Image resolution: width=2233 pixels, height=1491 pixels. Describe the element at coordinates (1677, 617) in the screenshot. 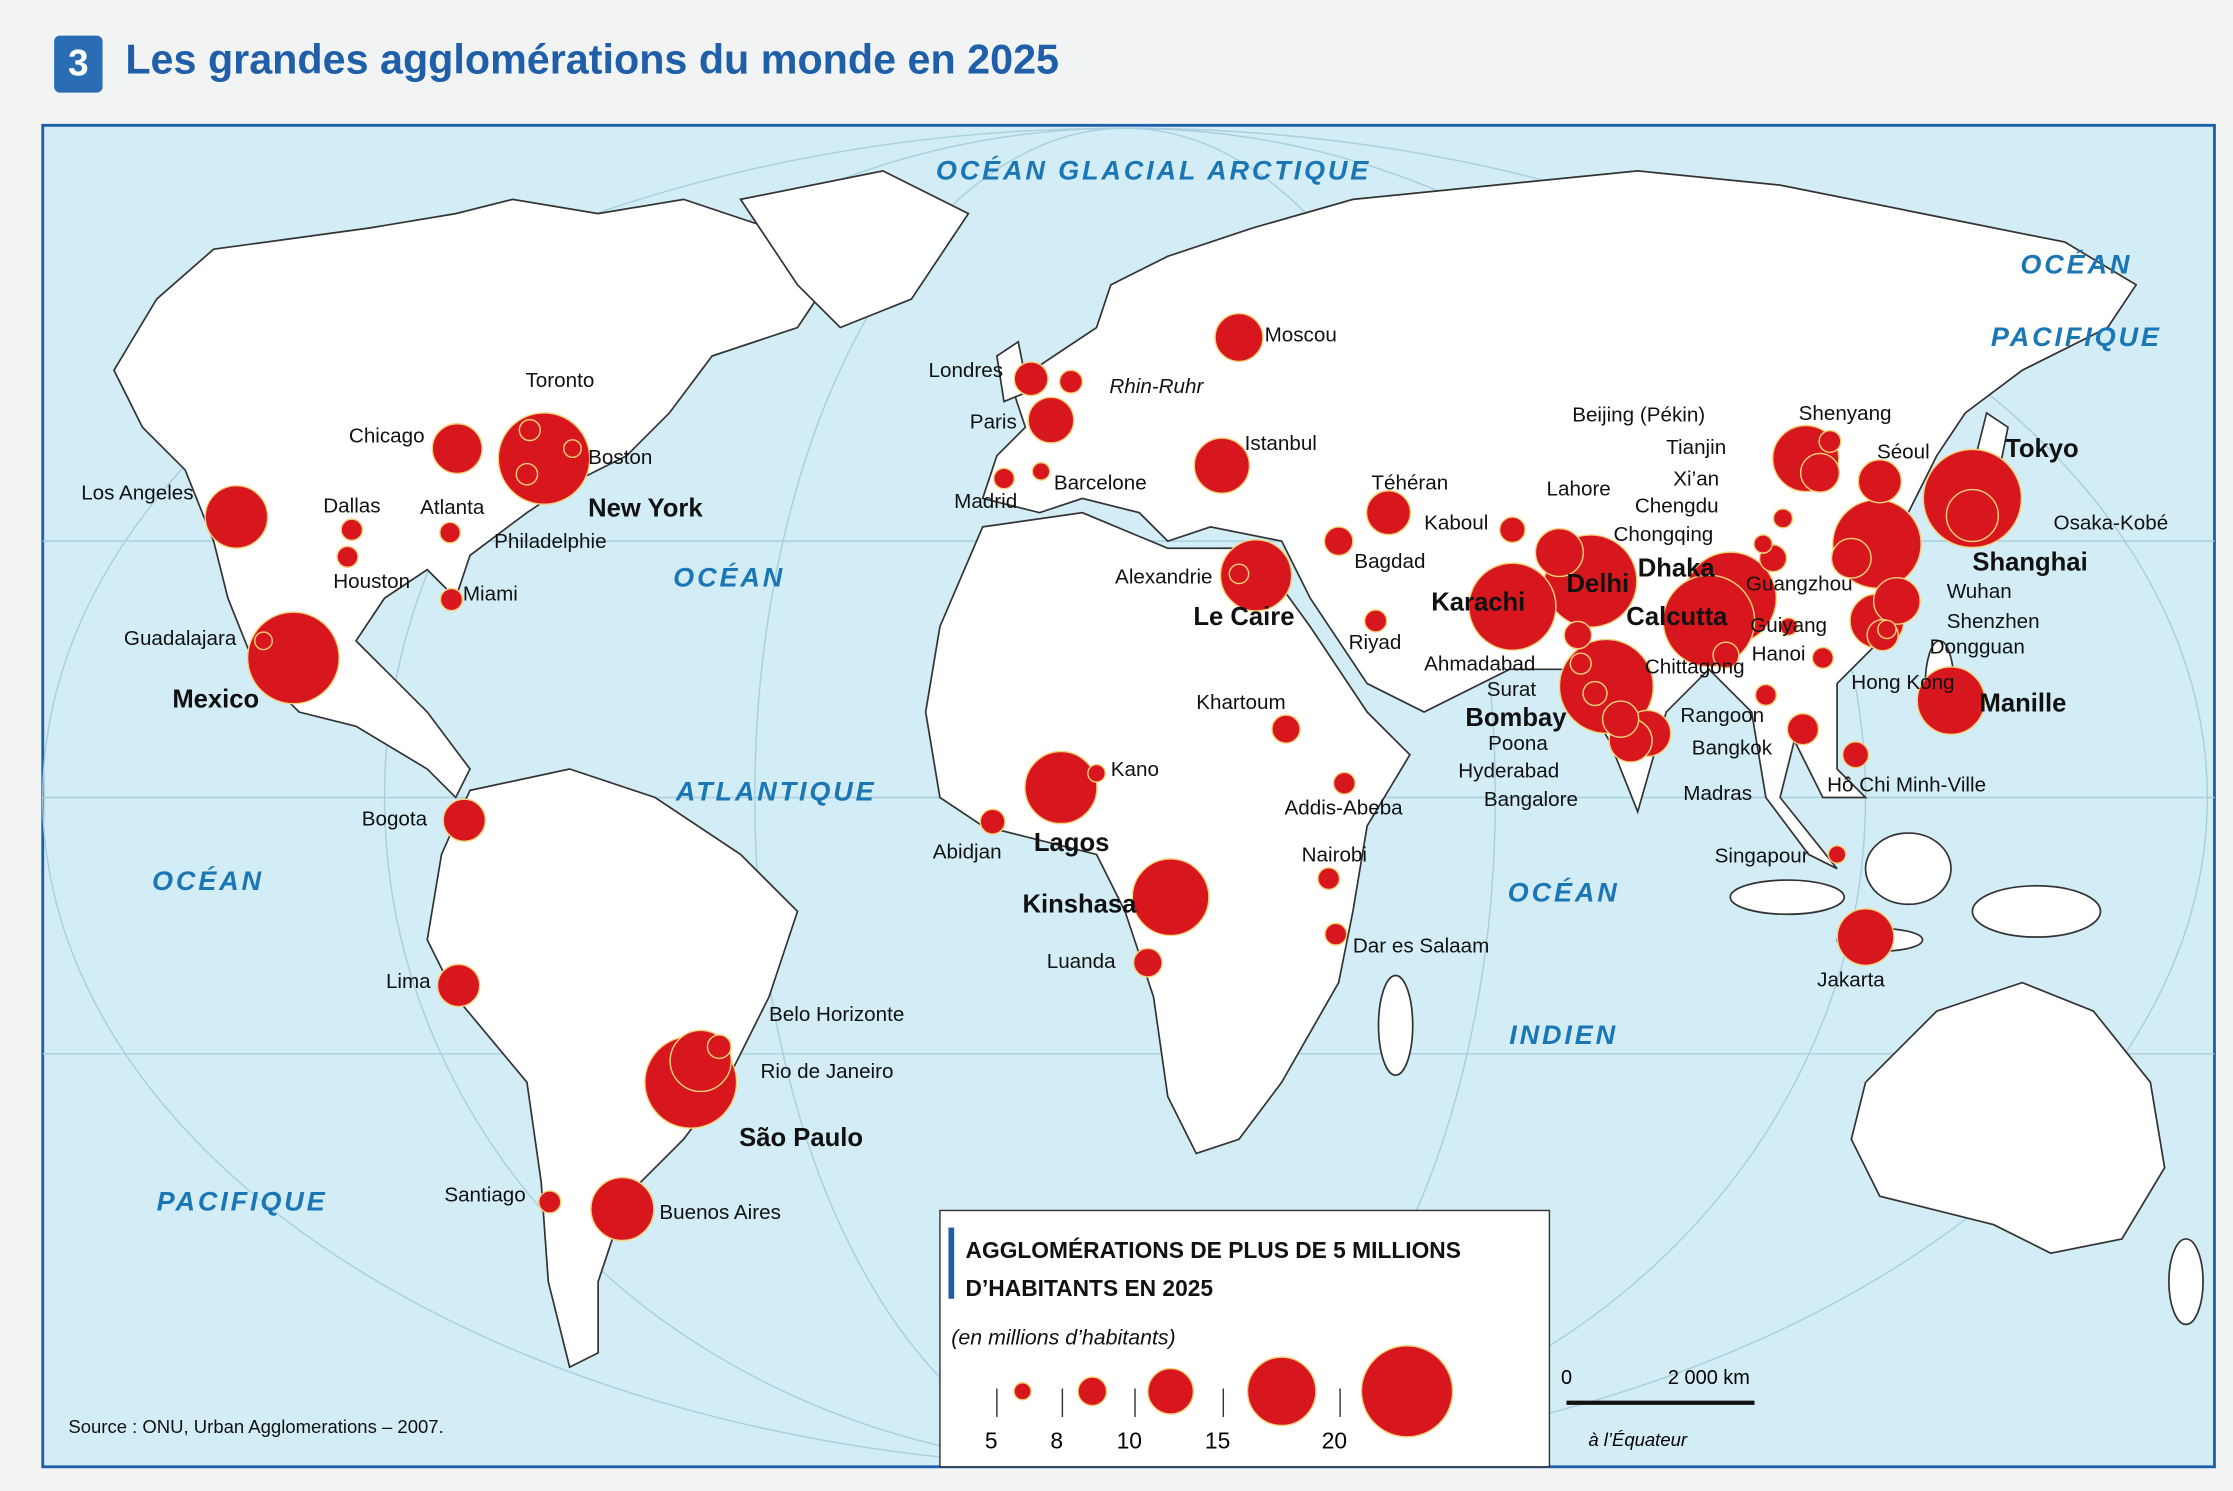

I see `city-label: Calcutta` at that location.